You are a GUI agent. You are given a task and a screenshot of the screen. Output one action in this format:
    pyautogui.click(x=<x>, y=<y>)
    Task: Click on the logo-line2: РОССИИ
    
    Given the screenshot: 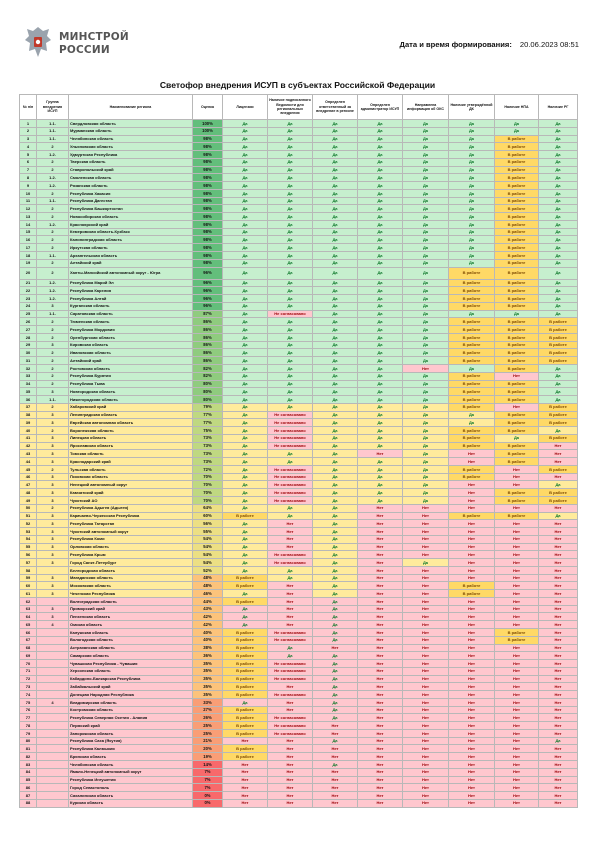 What is the action you would take?
    pyautogui.click(x=84, y=50)
    